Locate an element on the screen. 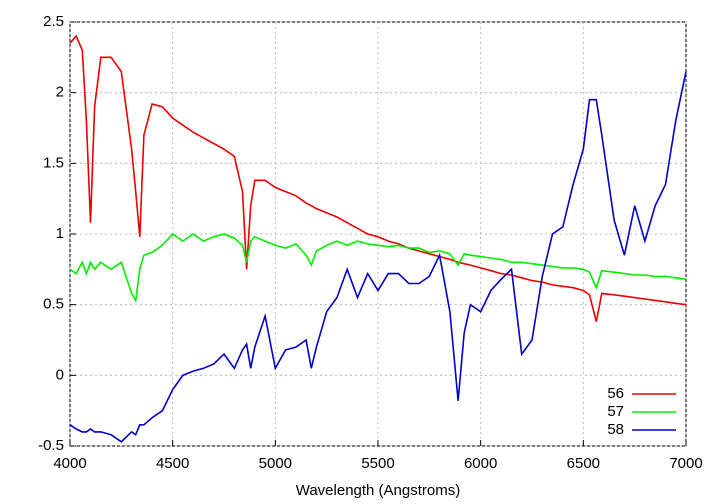 Image resolution: width=720 pixels, height=504 pixels. data-line is located at coordinates (378, 267).